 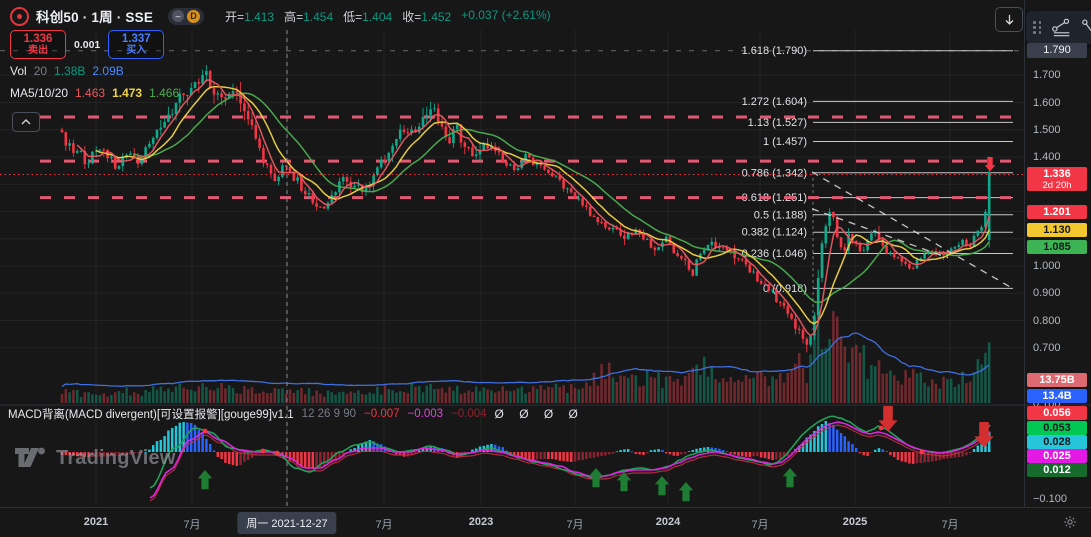 I want to click on ma20-value: 1.466, so click(x=164, y=93).